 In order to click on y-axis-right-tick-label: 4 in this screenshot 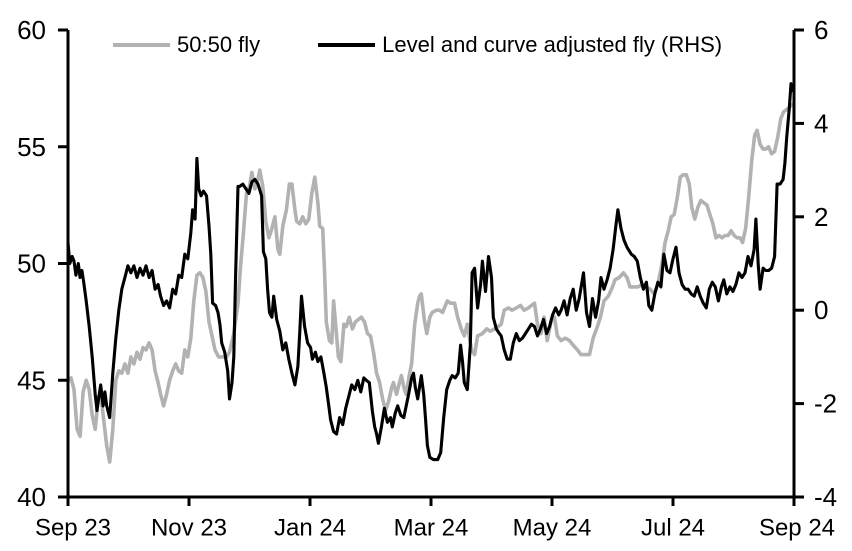, I will do `click(821, 123)`.